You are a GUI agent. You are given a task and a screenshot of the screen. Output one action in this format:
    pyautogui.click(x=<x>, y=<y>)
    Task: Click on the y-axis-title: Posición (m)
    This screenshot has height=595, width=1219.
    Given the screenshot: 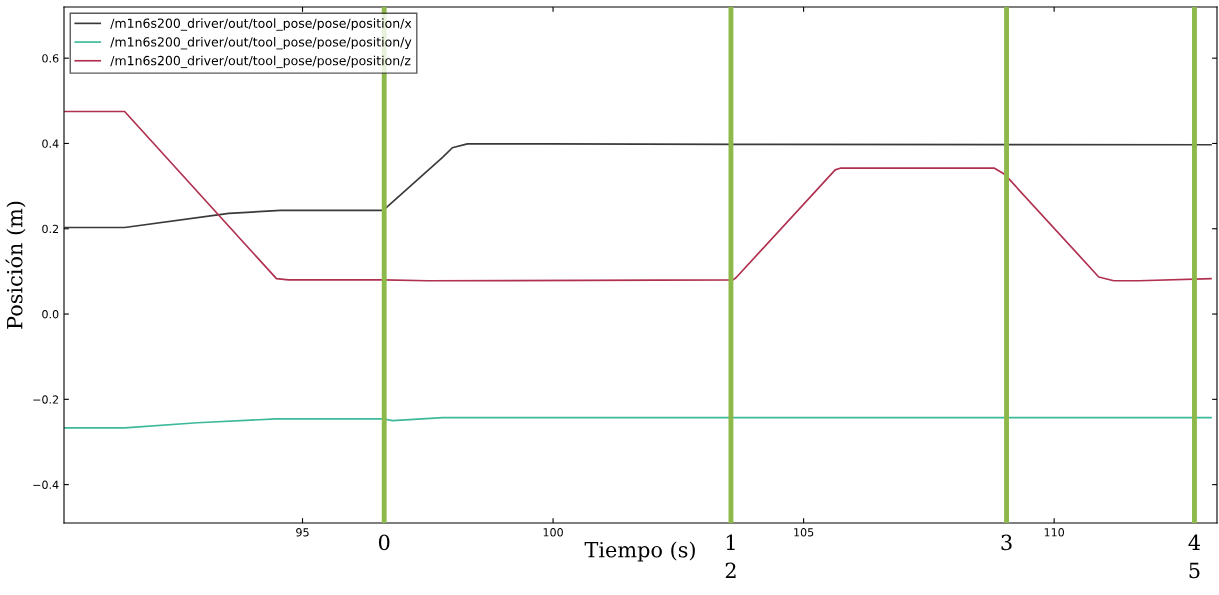 What is the action you would take?
    pyautogui.click(x=15, y=265)
    